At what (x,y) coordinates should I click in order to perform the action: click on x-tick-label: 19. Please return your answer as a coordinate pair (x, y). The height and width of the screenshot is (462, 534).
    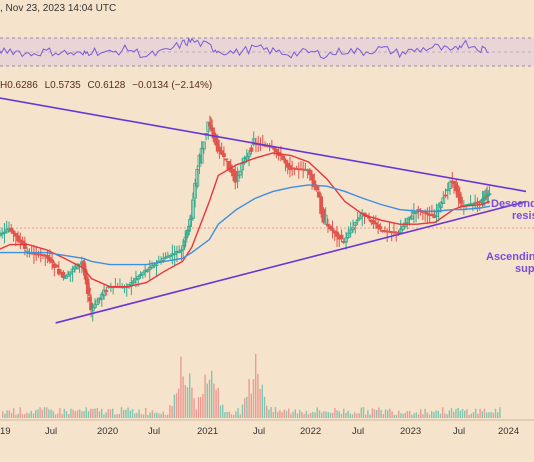
    Looking at the image, I should click on (5, 431).